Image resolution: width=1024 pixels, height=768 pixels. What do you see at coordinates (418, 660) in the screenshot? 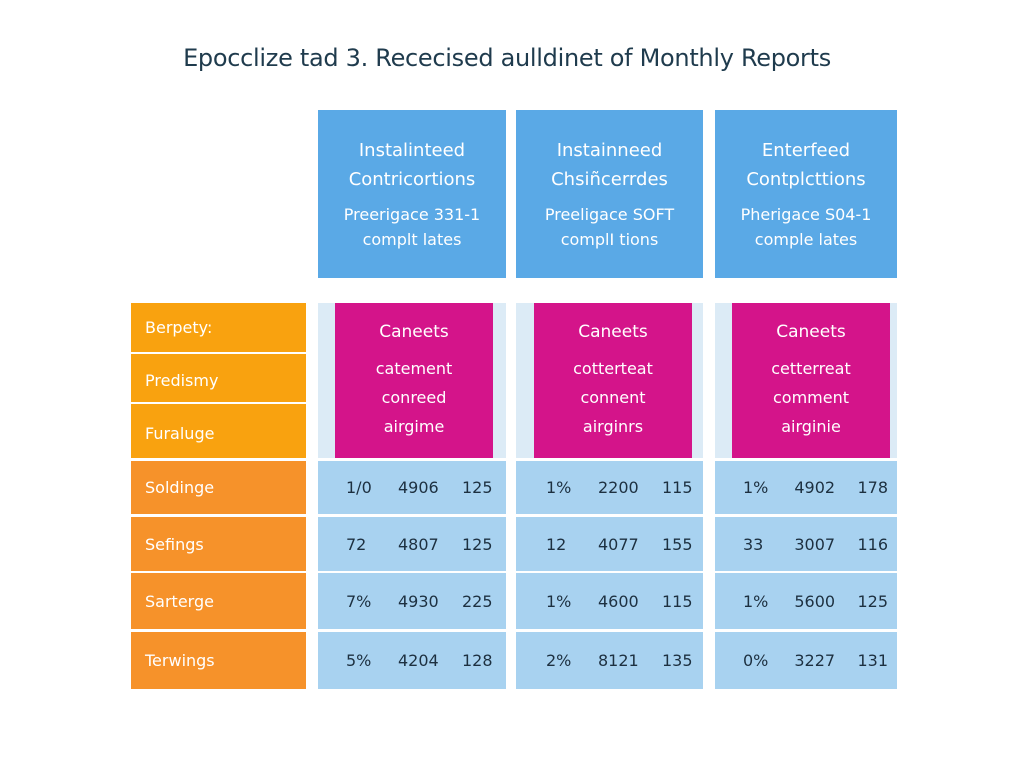
I see `table-cell: 4204` at bounding box center [418, 660].